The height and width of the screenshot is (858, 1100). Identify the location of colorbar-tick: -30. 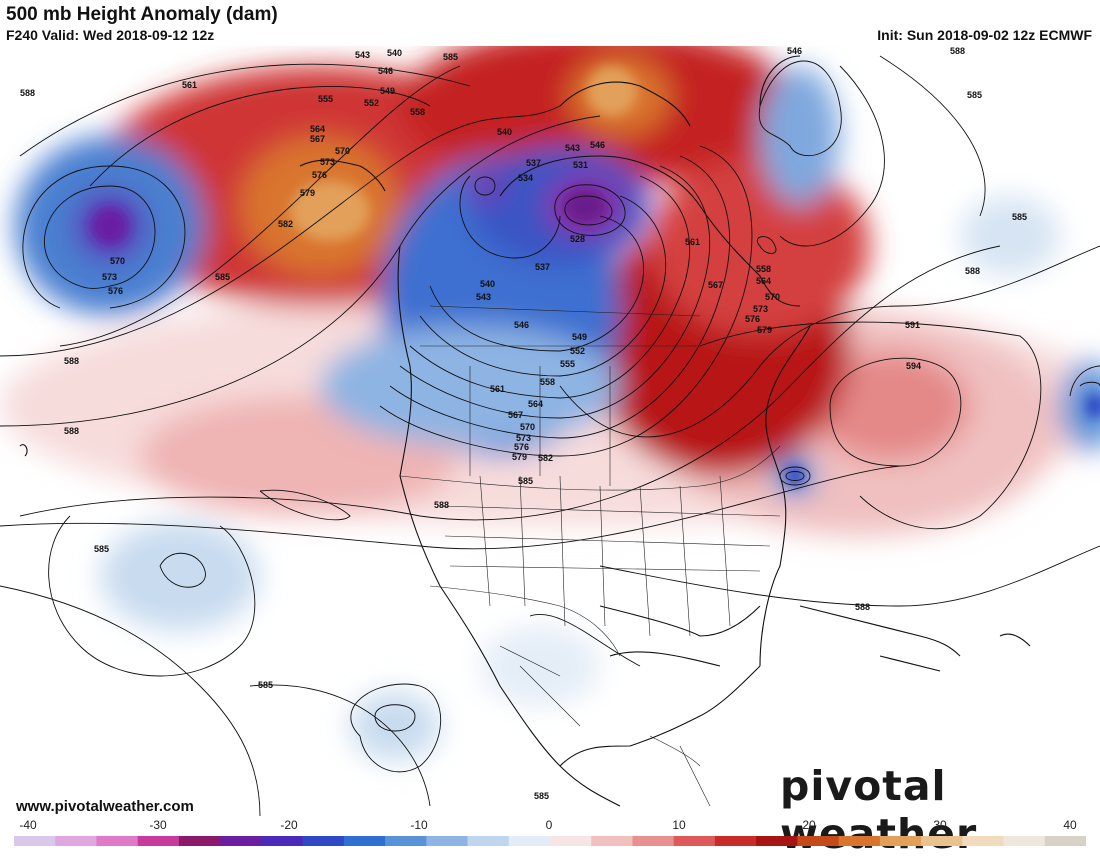
(158, 825).